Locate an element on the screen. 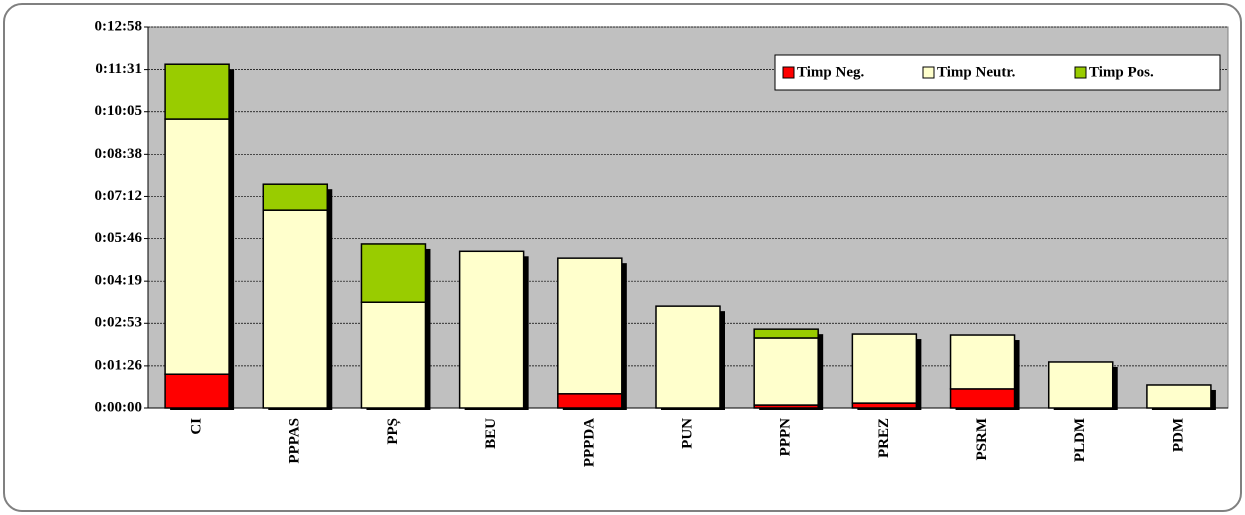 Image resolution: width=1245 pixels, height=515 pixels. y-tick-label: 0:08:38 is located at coordinates (119, 154).